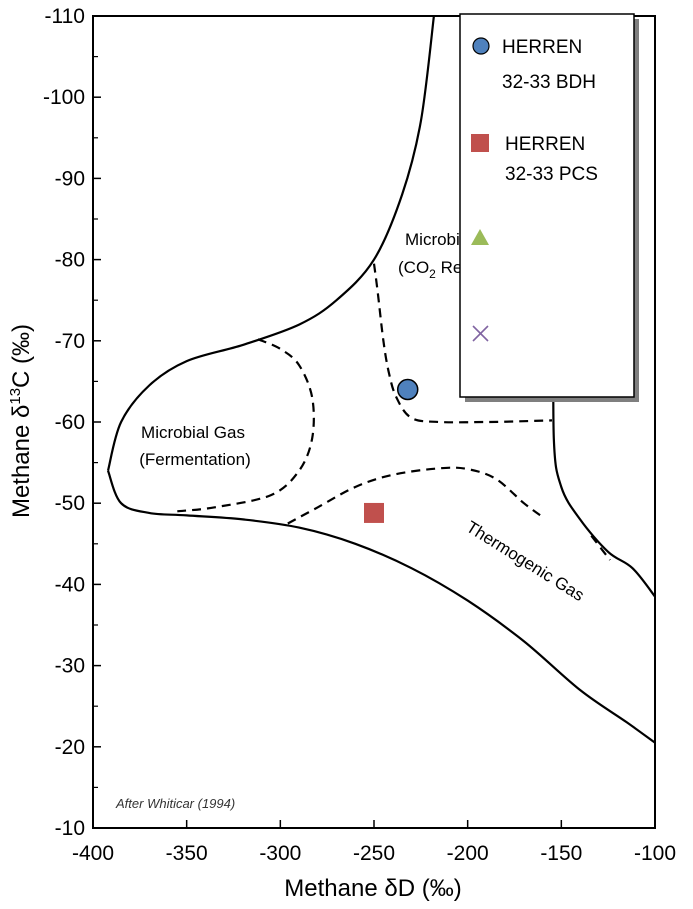  I want to click on boundary-right-solid, so click(604, 445).